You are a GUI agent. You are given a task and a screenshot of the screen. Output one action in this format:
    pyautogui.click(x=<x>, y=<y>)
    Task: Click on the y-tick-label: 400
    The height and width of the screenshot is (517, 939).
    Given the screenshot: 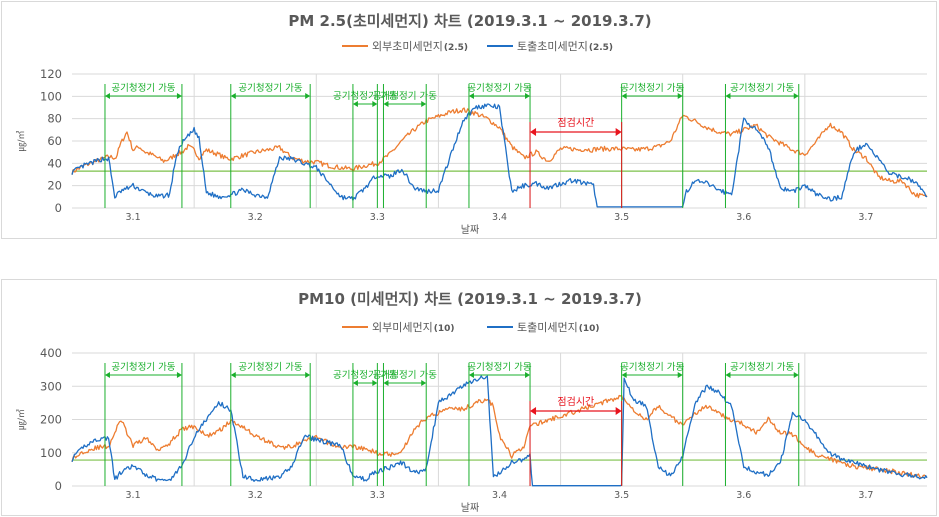 What is the action you would take?
    pyautogui.click(x=51, y=353)
    